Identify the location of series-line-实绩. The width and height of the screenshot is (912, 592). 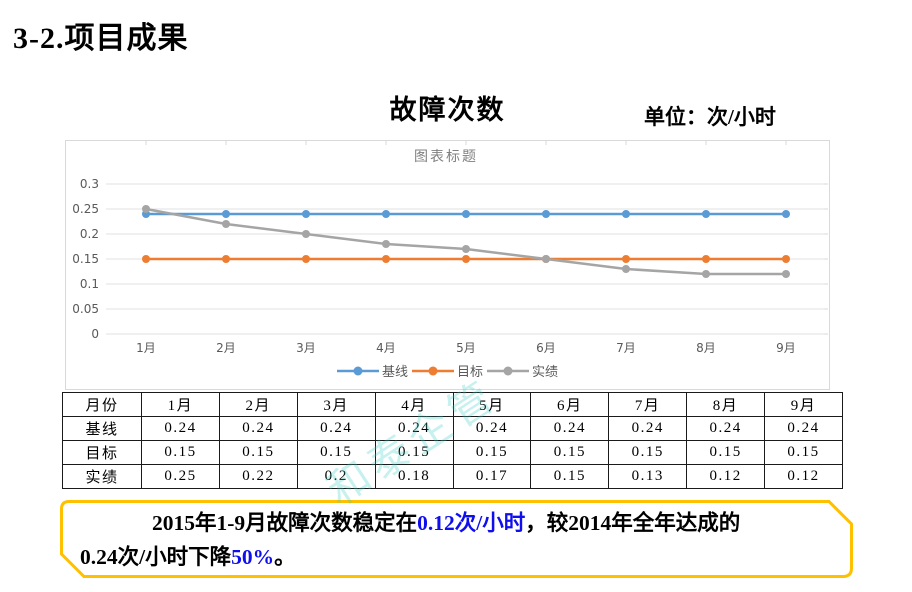
(465, 241).